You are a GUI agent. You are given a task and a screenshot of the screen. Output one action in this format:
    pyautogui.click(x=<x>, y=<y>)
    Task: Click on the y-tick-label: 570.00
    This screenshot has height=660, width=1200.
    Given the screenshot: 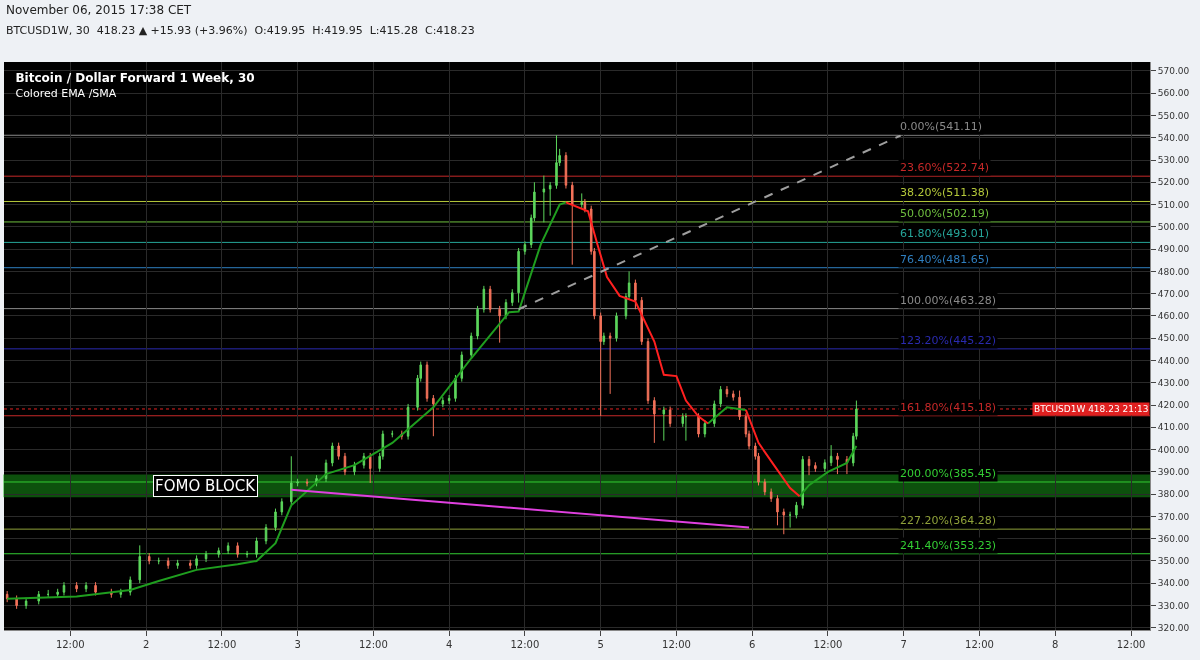 What is the action you would take?
    pyautogui.click(x=1173, y=71)
    